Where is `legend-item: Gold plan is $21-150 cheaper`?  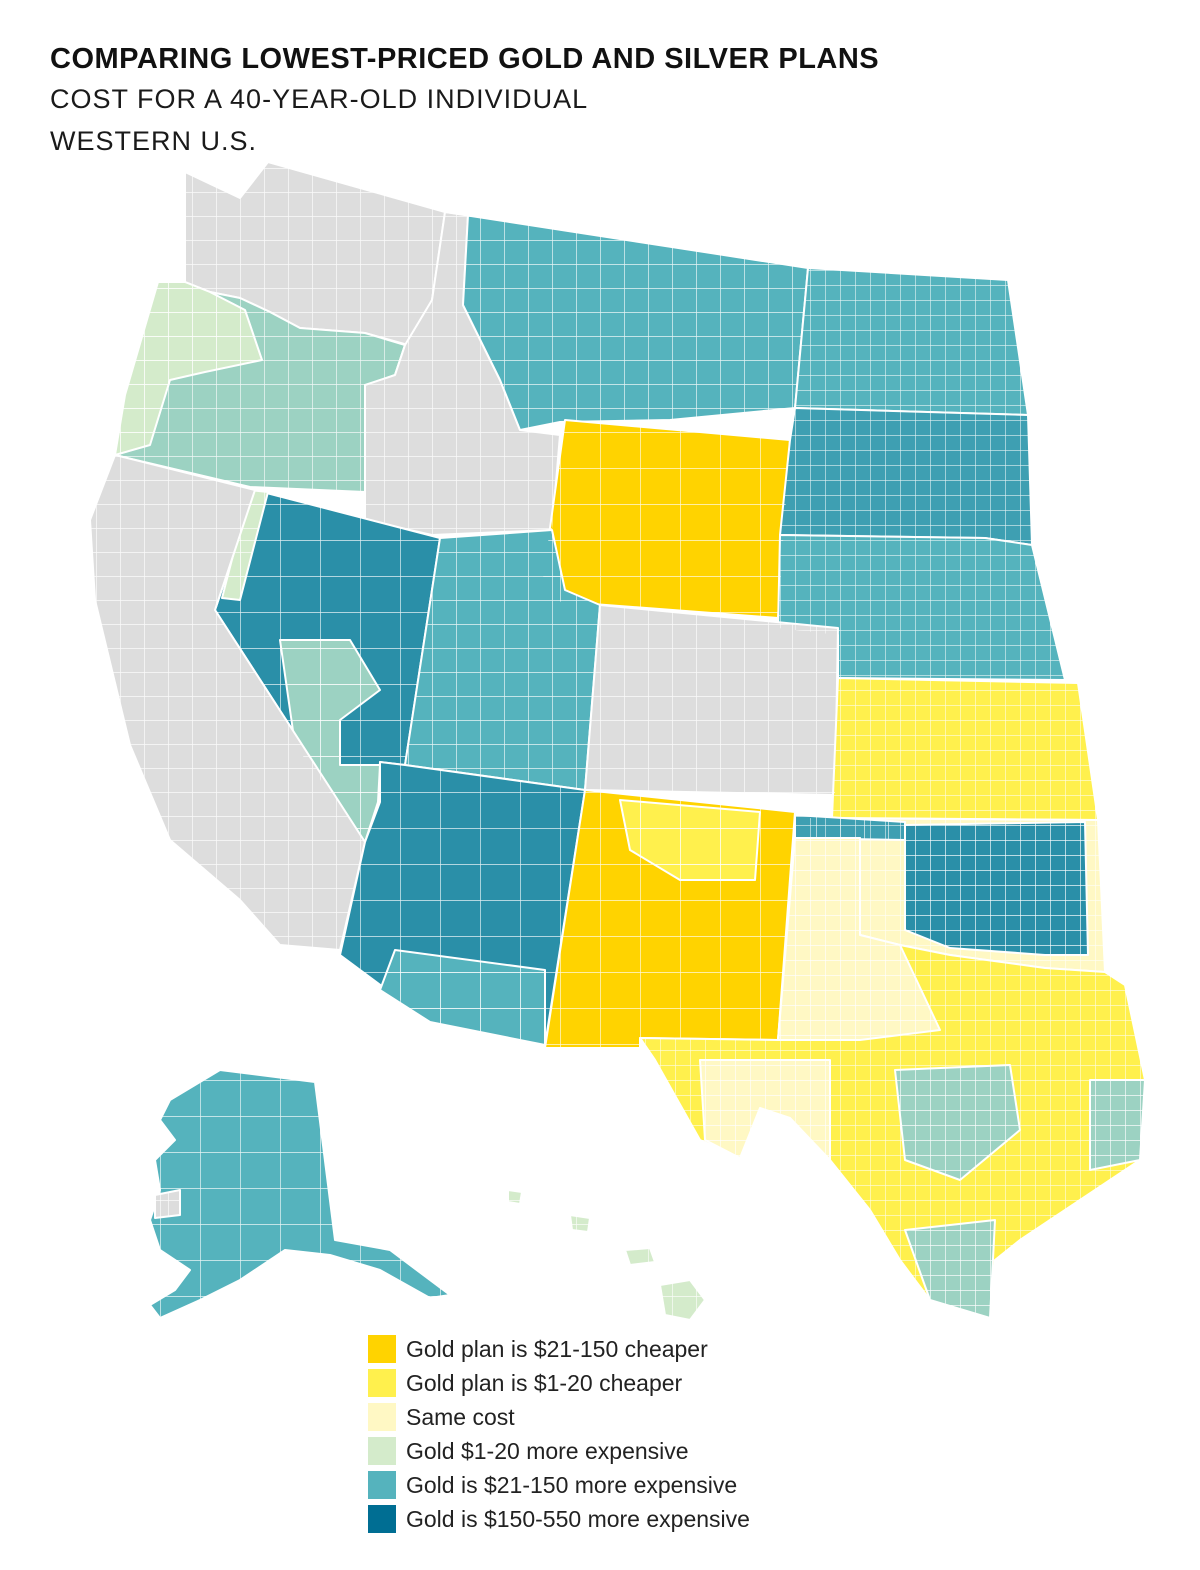 legend-item: Gold plan is $21-150 cheaper is located at coordinates (598, 1349).